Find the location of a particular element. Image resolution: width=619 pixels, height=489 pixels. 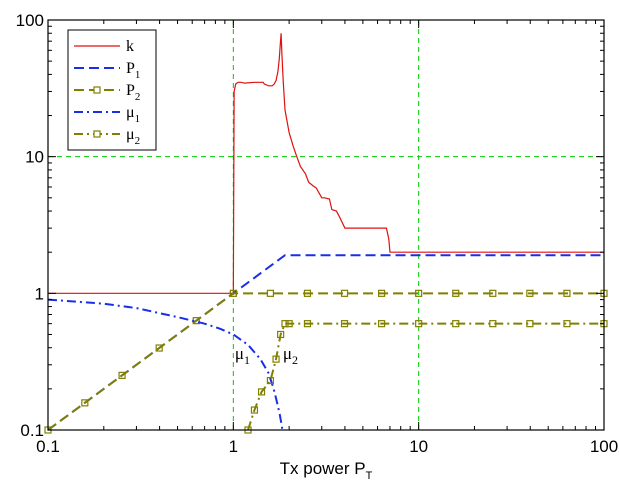

legend-label: k is located at coordinates (130, 46).